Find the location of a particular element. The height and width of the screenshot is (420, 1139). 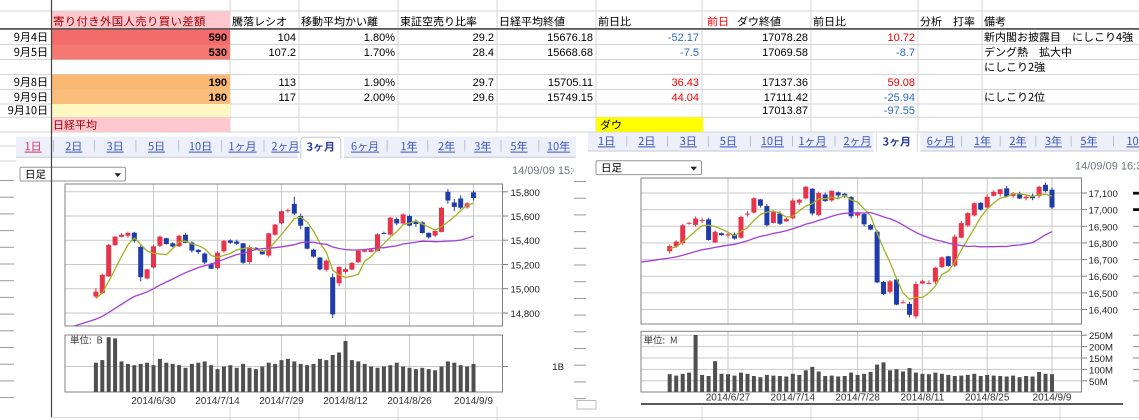

svg-text: 16,500 is located at coordinates (1103, 294).